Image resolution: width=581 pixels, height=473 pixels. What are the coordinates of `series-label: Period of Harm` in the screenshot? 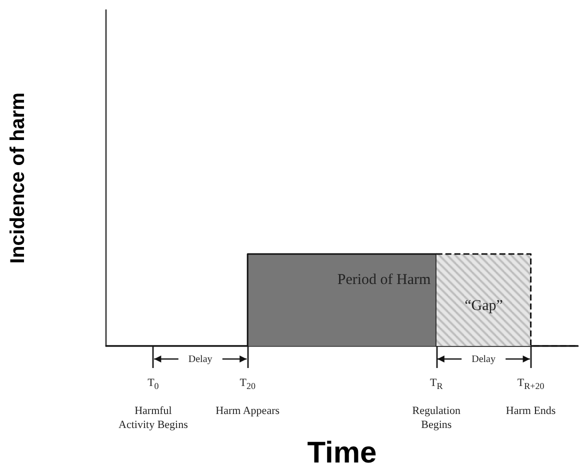 It's located at (384, 280).